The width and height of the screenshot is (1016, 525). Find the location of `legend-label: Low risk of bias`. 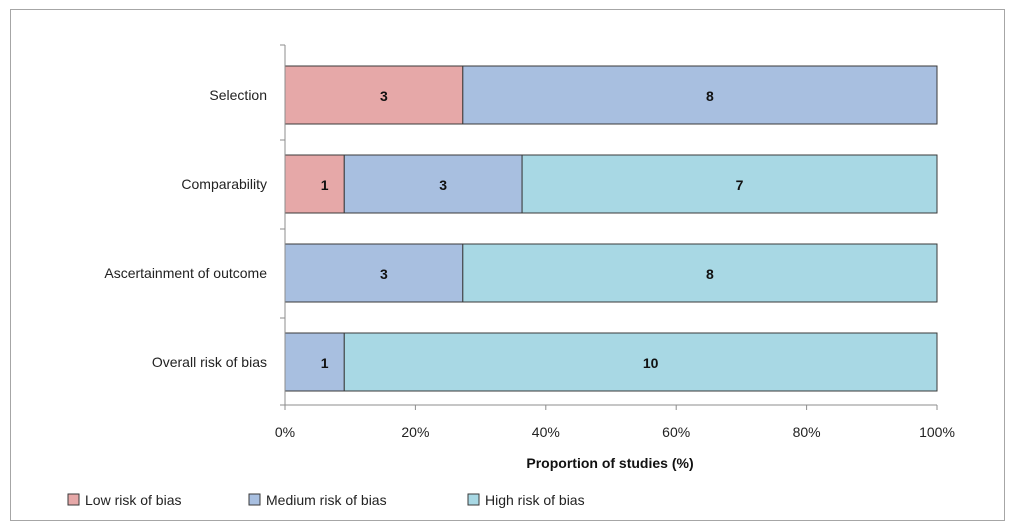

legend-label: Low risk of bias is located at coordinates (133, 500).